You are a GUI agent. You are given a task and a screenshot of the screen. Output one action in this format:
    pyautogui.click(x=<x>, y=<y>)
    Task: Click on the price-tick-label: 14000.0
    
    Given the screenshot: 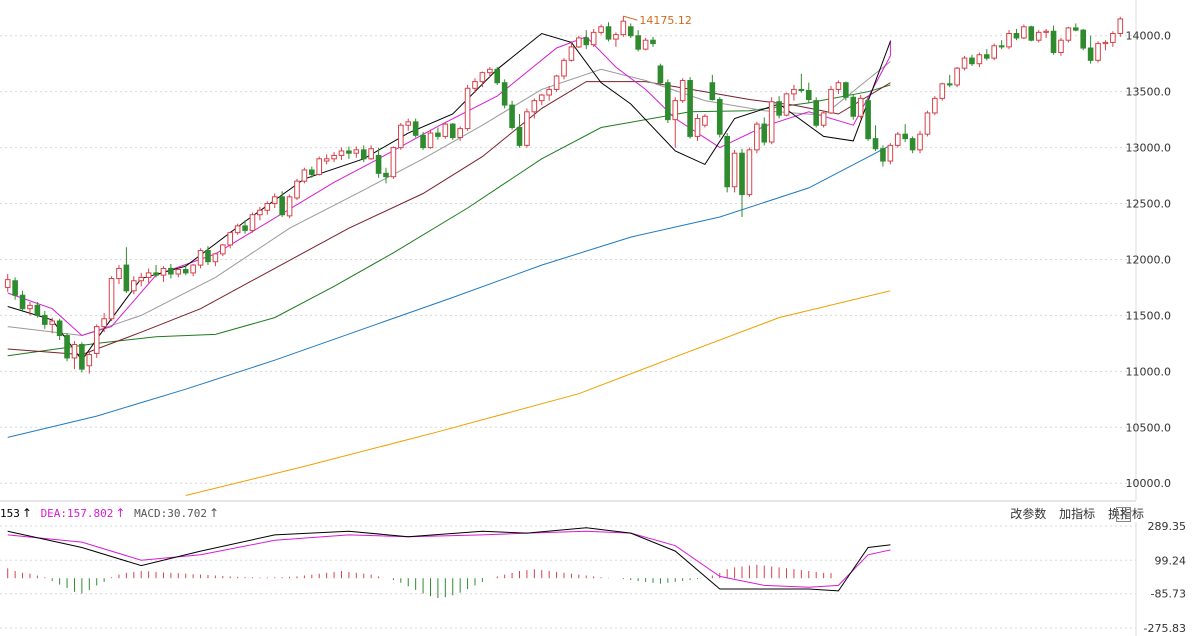 What is the action you would take?
    pyautogui.click(x=1149, y=36)
    